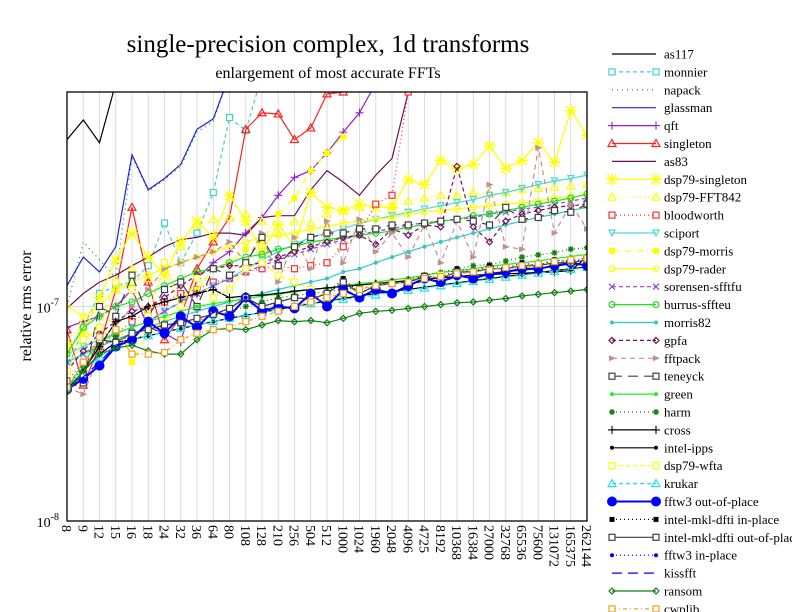 Image resolution: width=792 pixels, height=612 pixels. What do you see at coordinates (652, 483) in the screenshot?
I see `legend-item: krukar` at bounding box center [652, 483].